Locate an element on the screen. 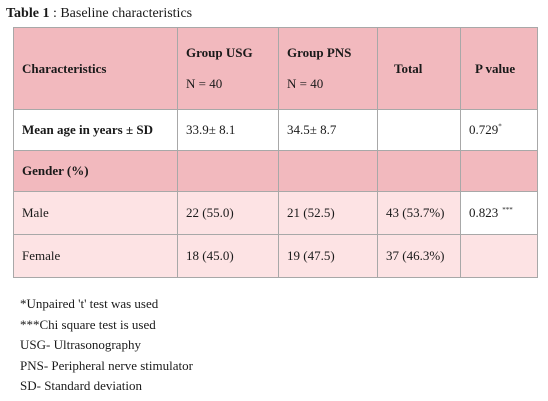 The height and width of the screenshot is (401, 548). cell-age-p: 0.729* is located at coordinates (499, 130).